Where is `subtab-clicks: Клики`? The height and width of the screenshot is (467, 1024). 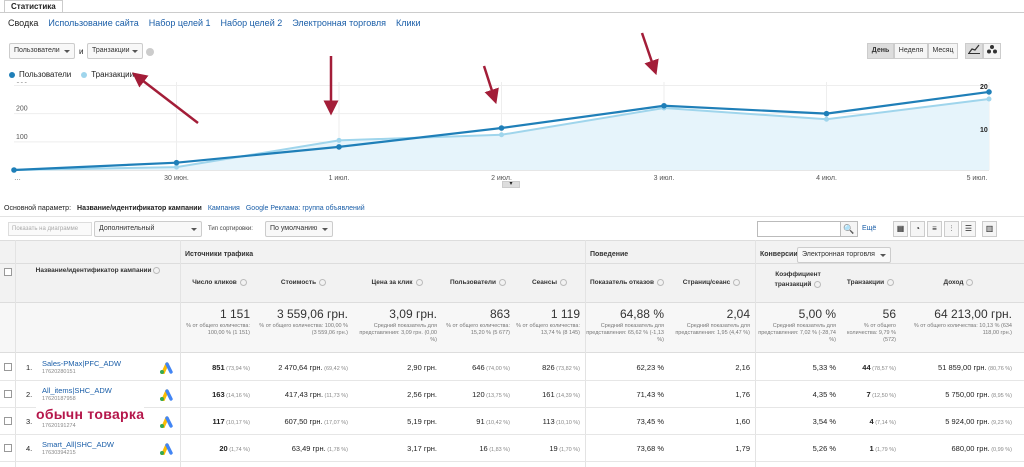 subtab-clicks: Клики is located at coordinates (408, 23).